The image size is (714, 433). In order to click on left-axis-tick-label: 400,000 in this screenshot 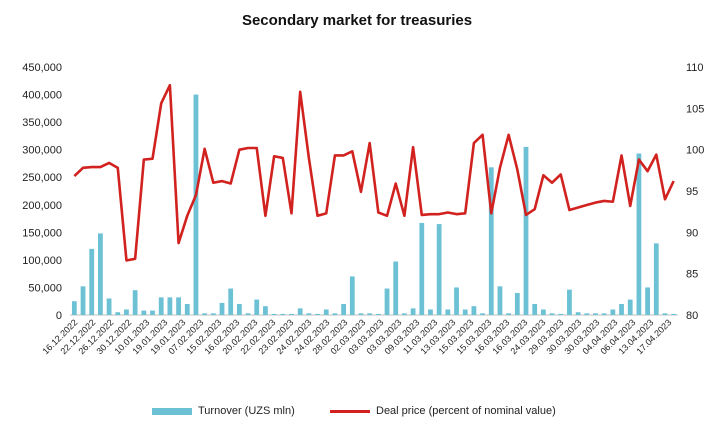, I will do `click(42, 96)`.